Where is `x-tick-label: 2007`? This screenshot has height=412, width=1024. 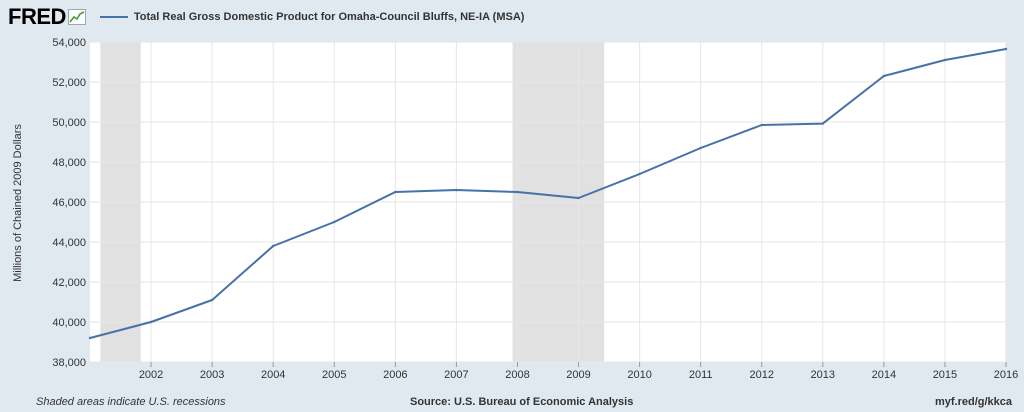 x-tick-label: 2007 is located at coordinates (456, 375).